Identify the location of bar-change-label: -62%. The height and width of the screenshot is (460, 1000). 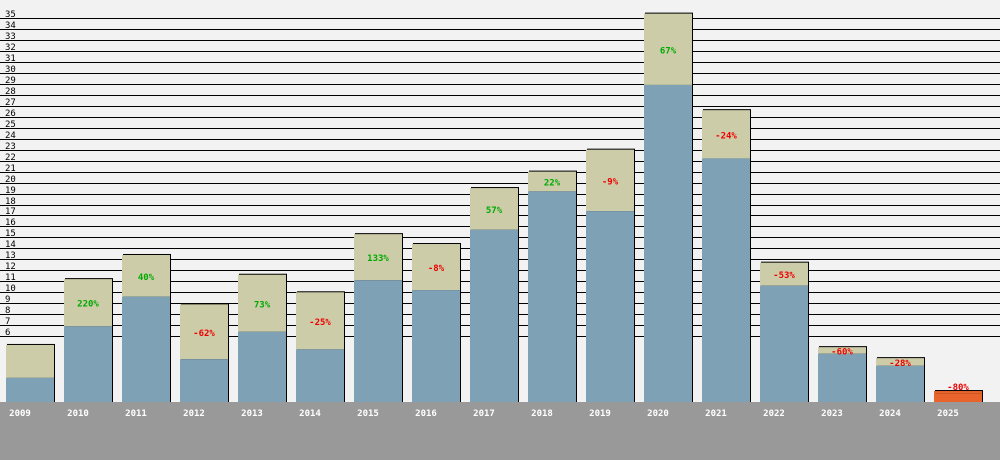
(204, 334).